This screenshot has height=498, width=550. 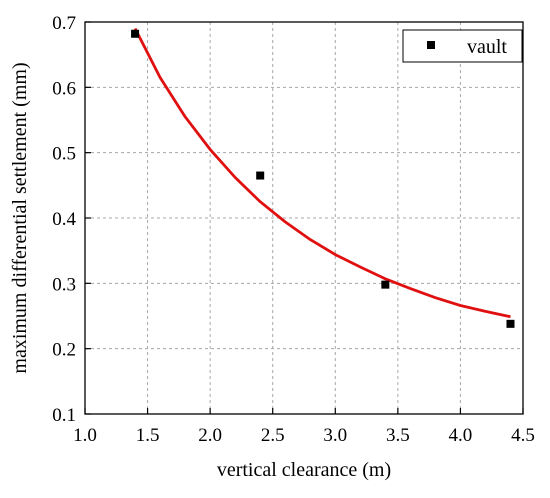 What do you see at coordinates (335, 435) in the screenshot?
I see `x-tick-label: 3.0` at bounding box center [335, 435].